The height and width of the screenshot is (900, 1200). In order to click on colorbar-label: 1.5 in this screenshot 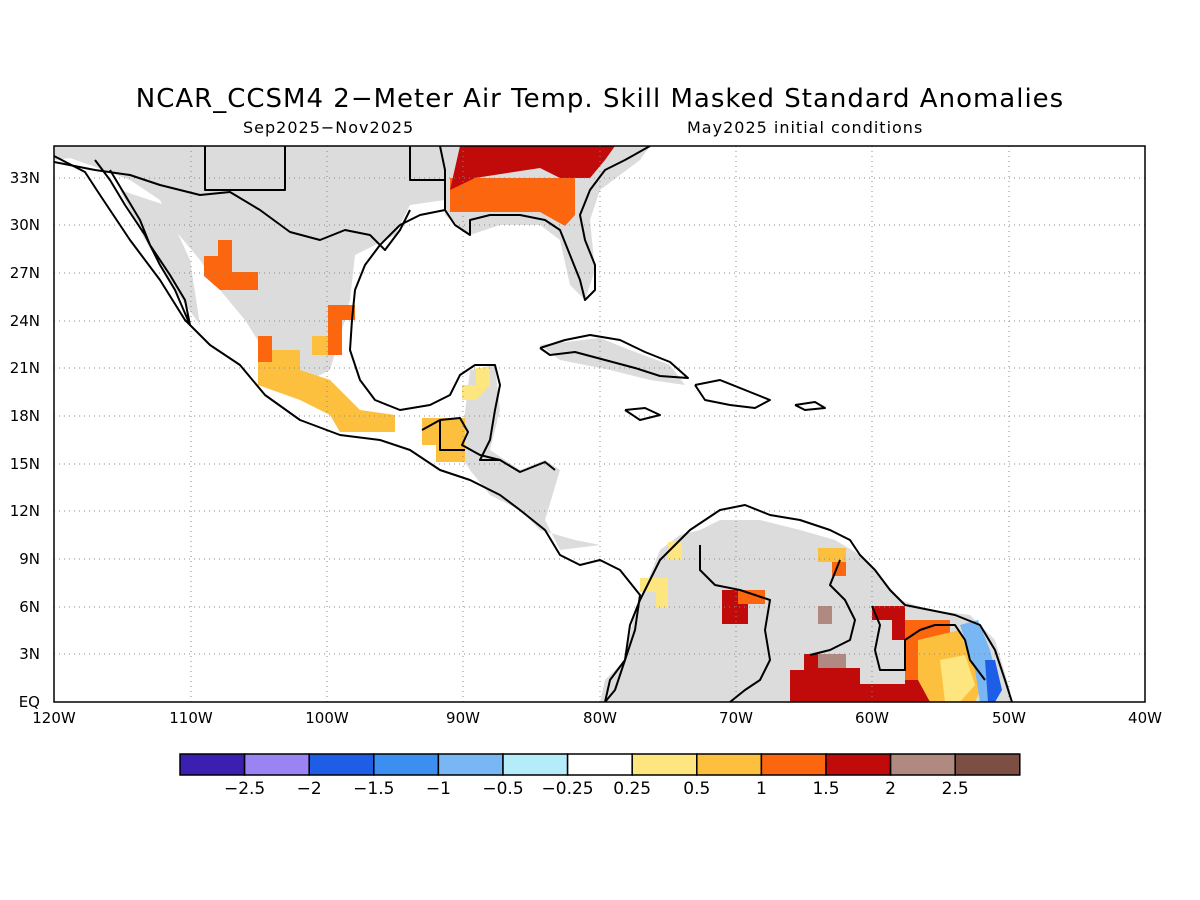, I will do `click(825, 789)`.